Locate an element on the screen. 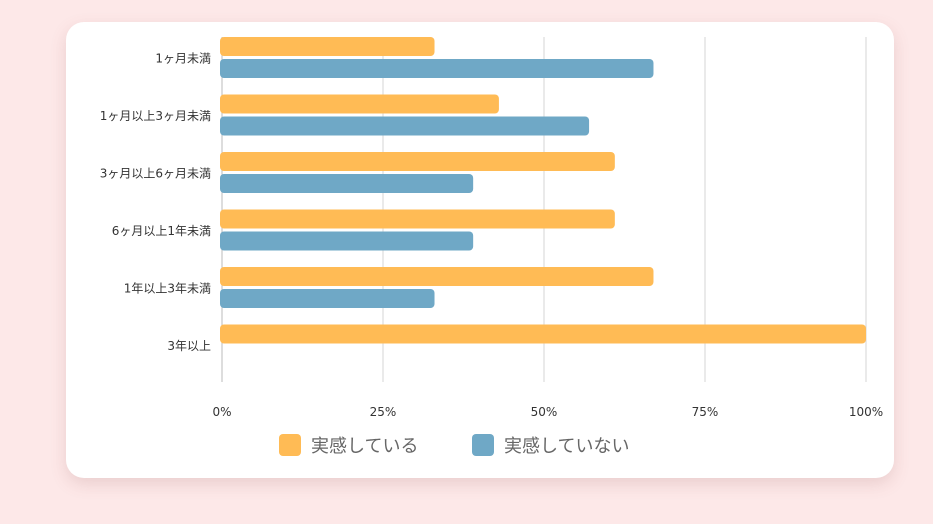  x-tick-label: 25% is located at coordinates (383, 412).